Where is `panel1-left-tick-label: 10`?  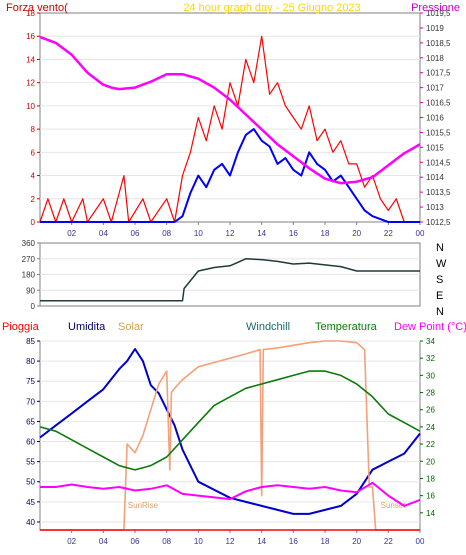
panel1-left-tick-label: 10 is located at coordinates (30, 106).